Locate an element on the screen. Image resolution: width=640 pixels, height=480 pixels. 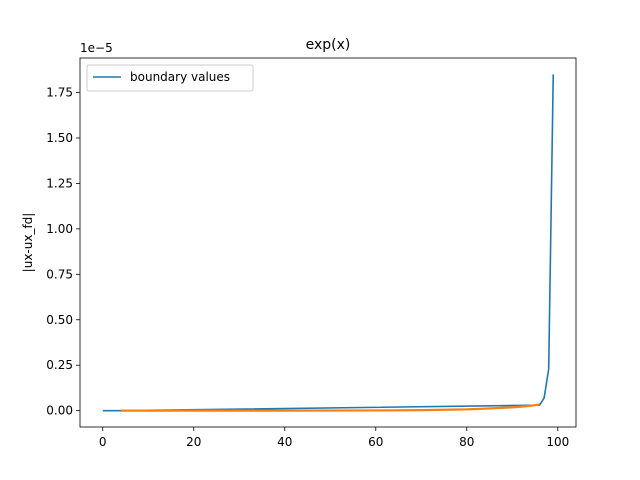
x-axis-ticks: 0 20 40 60 80 100 is located at coordinates (334, 438).